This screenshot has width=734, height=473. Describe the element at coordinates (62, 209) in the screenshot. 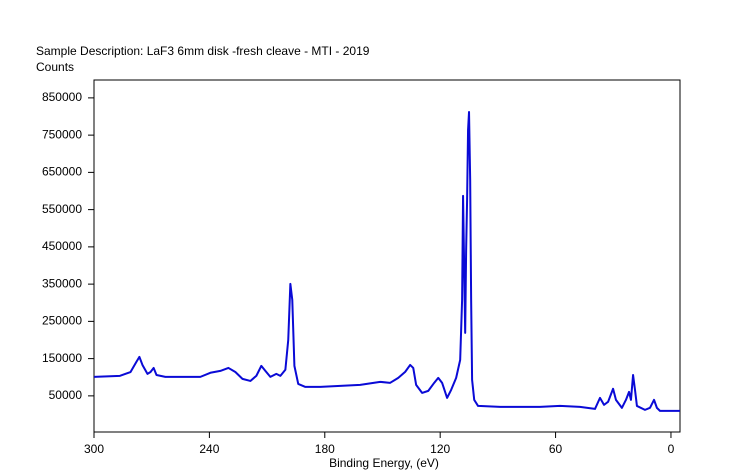

I see `y-tick-label: 550000` at that location.